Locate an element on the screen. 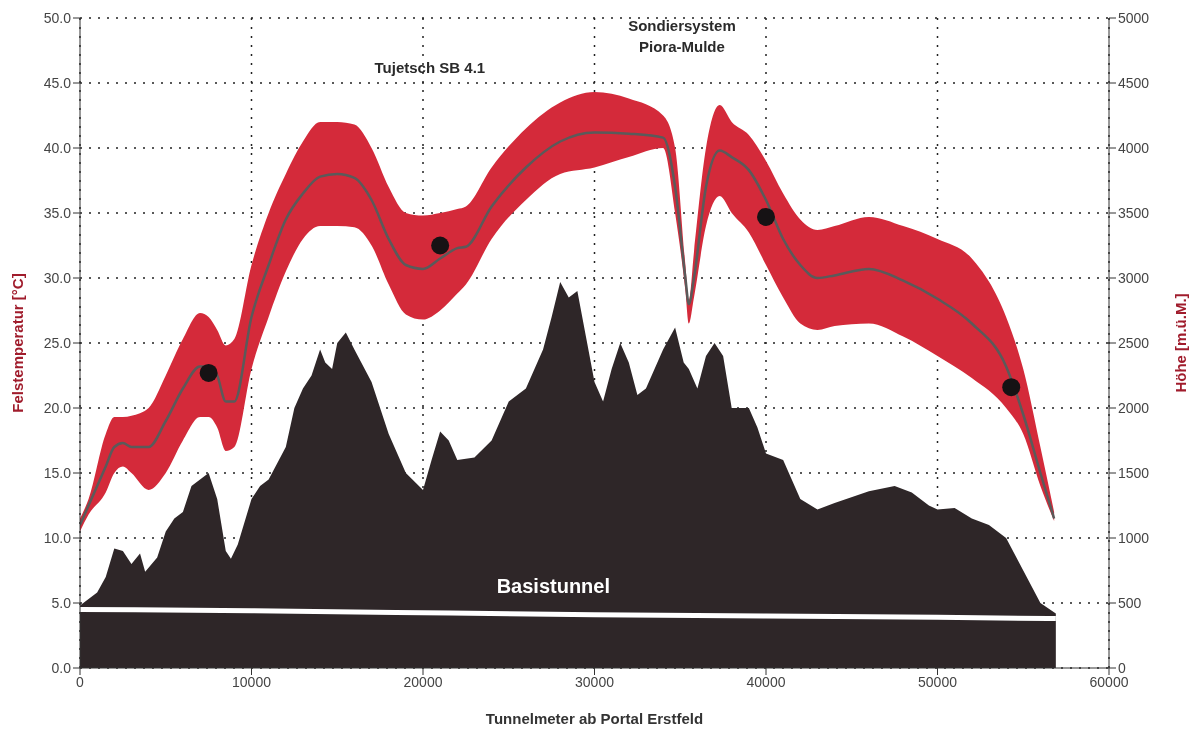 The width and height of the screenshot is (1199, 742). x-tick-label: 40000 is located at coordinates (766, 681).